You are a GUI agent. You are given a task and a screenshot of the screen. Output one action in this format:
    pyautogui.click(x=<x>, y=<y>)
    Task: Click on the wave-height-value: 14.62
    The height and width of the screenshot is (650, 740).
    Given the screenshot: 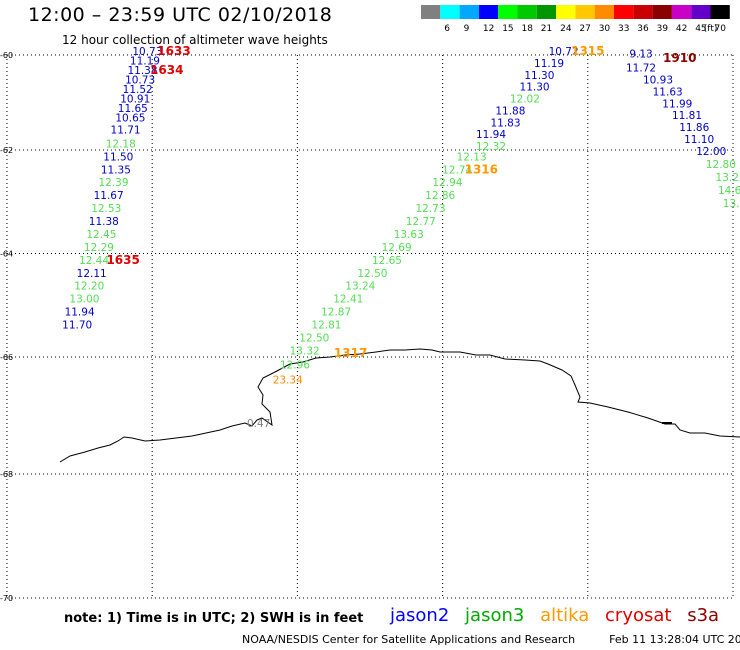 What is the action you would take?
    pyautogui.click(x=729, y=191)
    